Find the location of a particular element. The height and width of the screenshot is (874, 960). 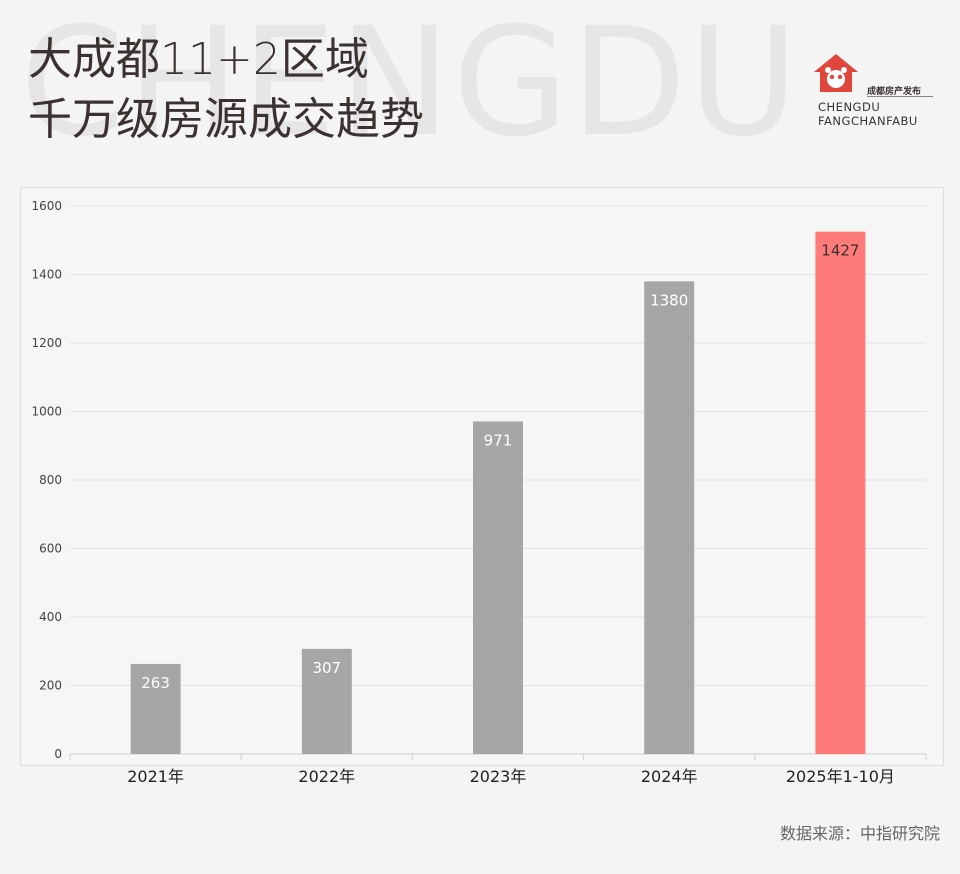

data-label: 971 is located at coordinates (498, 440).